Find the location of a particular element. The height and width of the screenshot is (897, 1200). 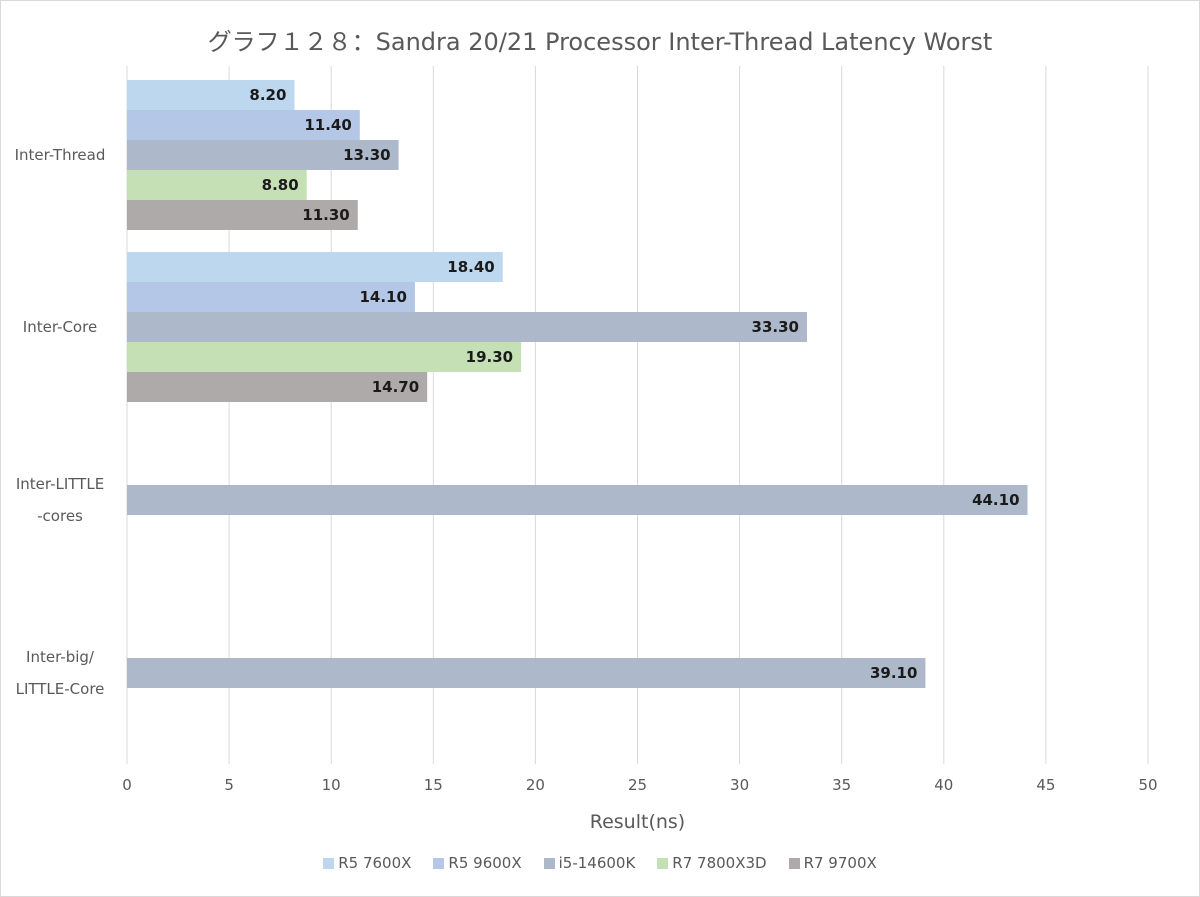

data-label: 44.10 is located at coordinates (995, 500).